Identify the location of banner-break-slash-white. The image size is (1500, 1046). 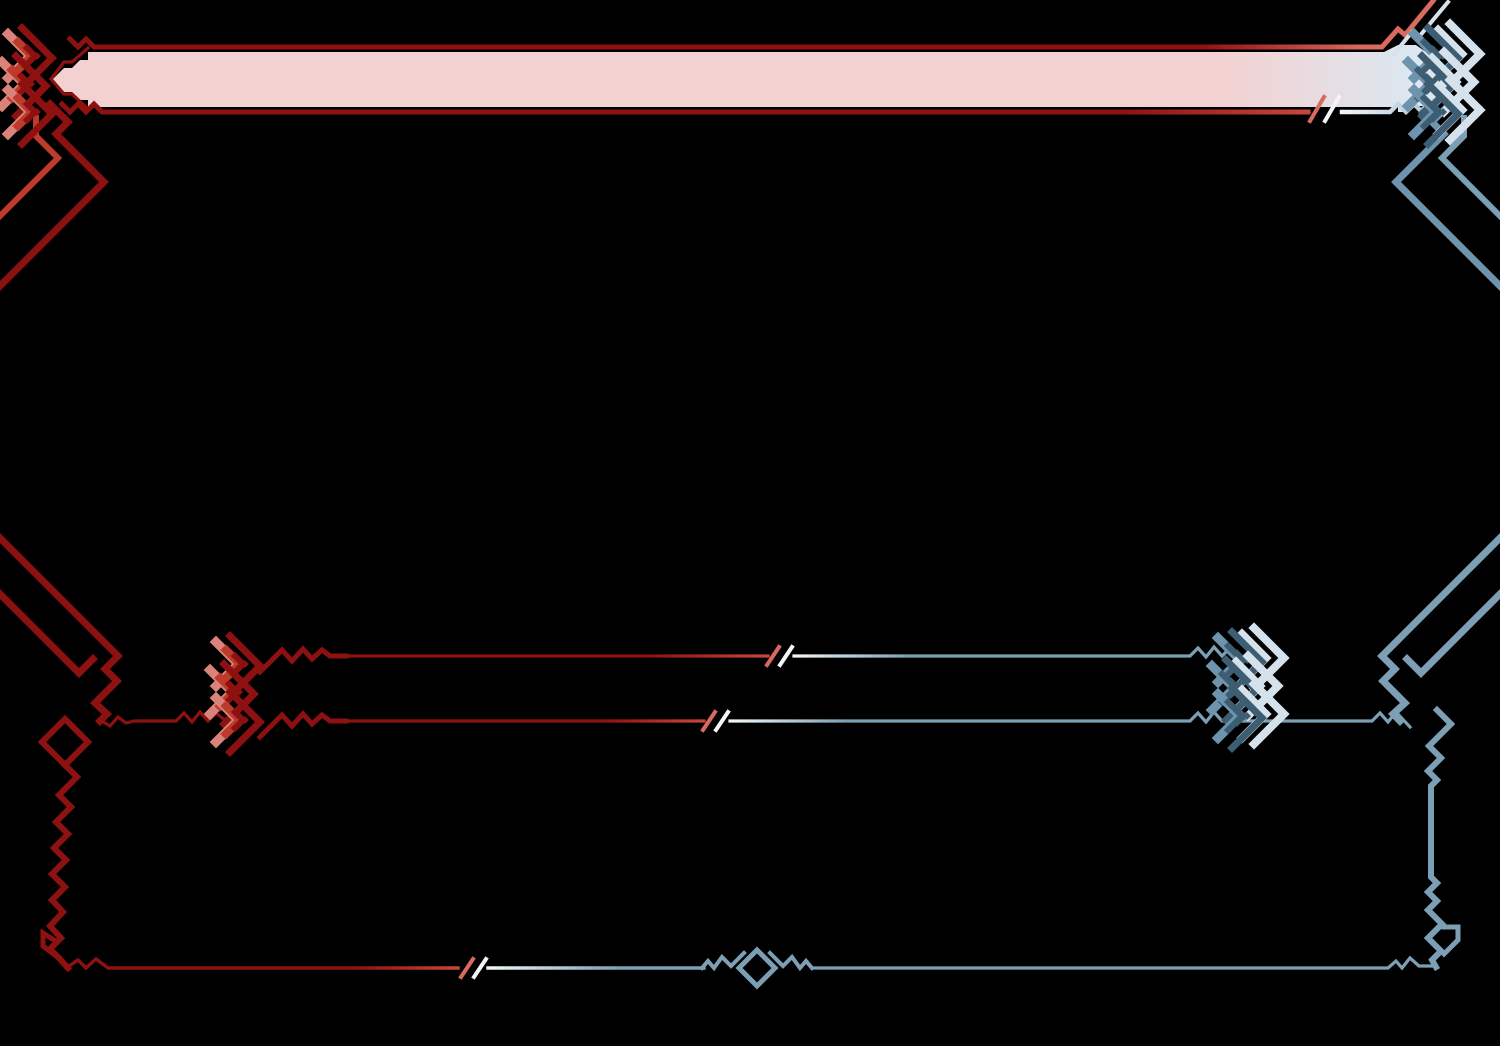
(1332, 109).